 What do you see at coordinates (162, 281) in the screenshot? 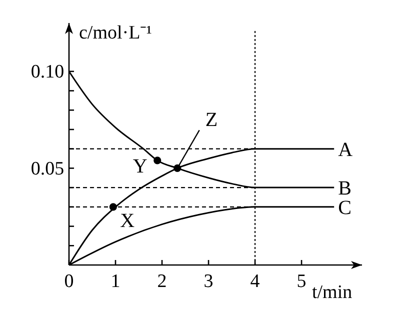
I see `x-tick-label: 2` at bounding box center [162, 281].